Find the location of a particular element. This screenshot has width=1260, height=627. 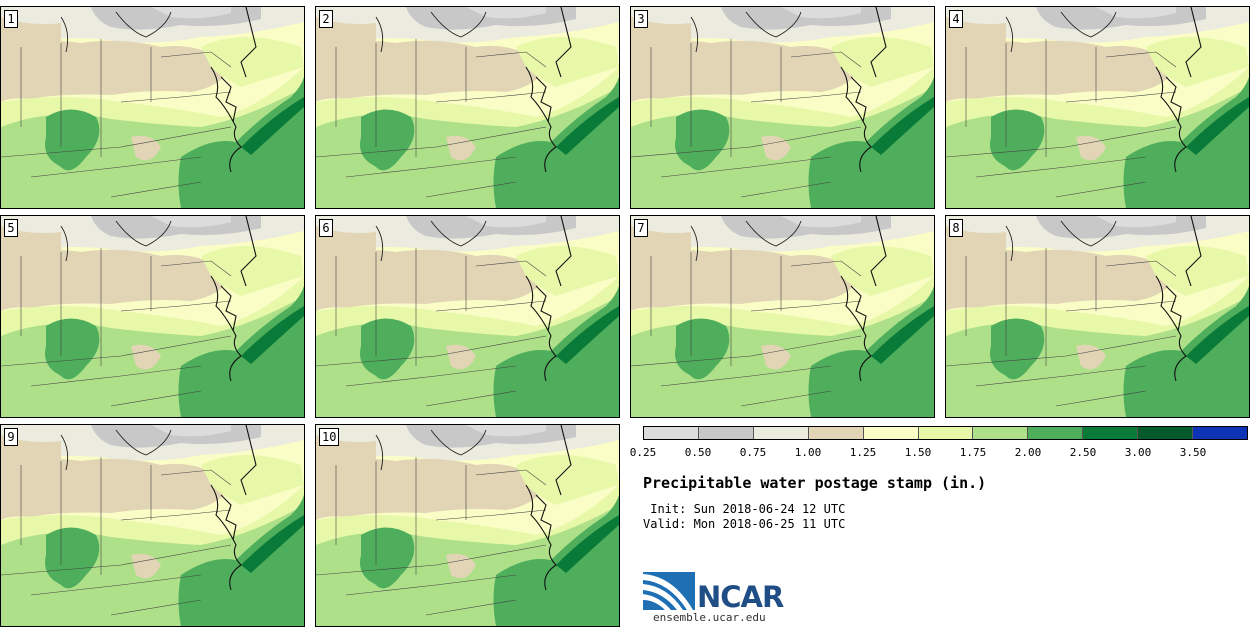

member-panel-3: 3 is located at coordinates (782, 107).